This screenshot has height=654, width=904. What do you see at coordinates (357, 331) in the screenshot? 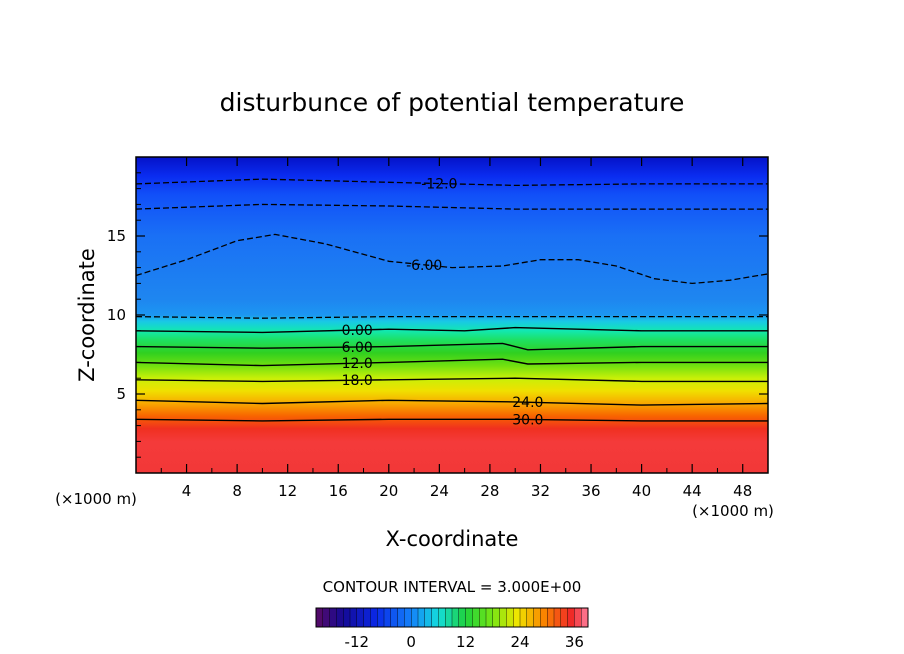
I see `contour-label-4: 0.00` at bounding box center [357, 331].